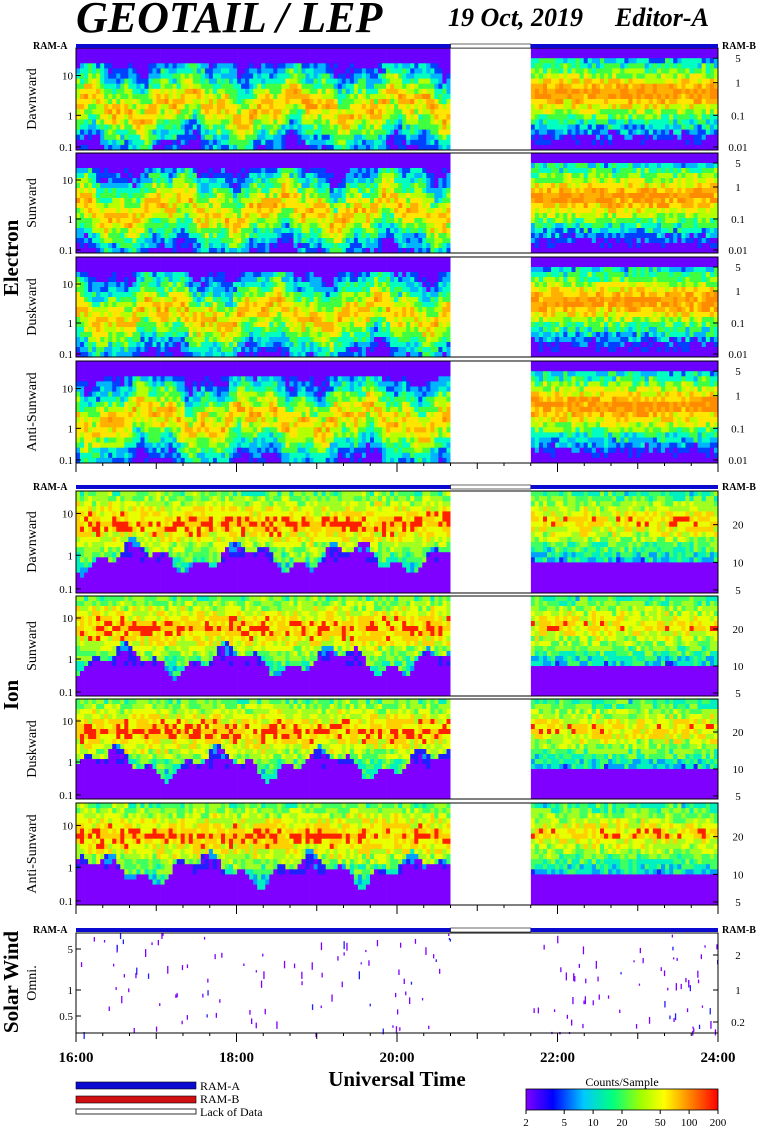 The width and height of the screenshot is (762, 1128). What do you see at coordinates (386, 100) in the screenshot?
I see `panel-electron-dawnward: Dawnward 10 1 0.1 5 1 0.1 0.01` at bounding box center [386, 100].